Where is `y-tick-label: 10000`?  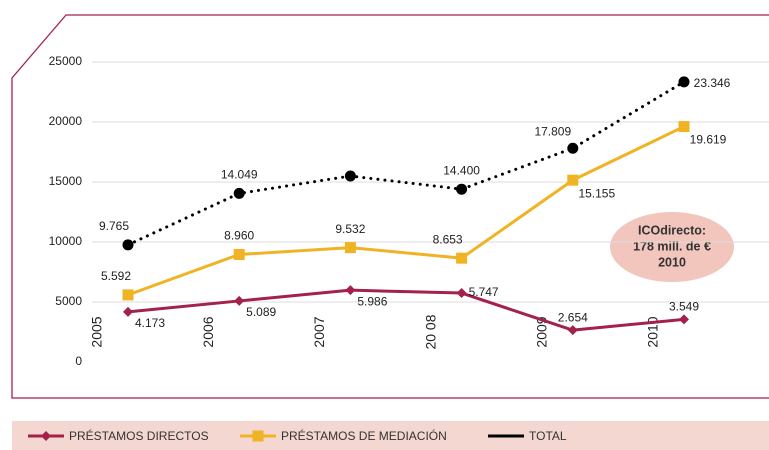
y-tick-label: 10000 is located at coordinates (66, 241).